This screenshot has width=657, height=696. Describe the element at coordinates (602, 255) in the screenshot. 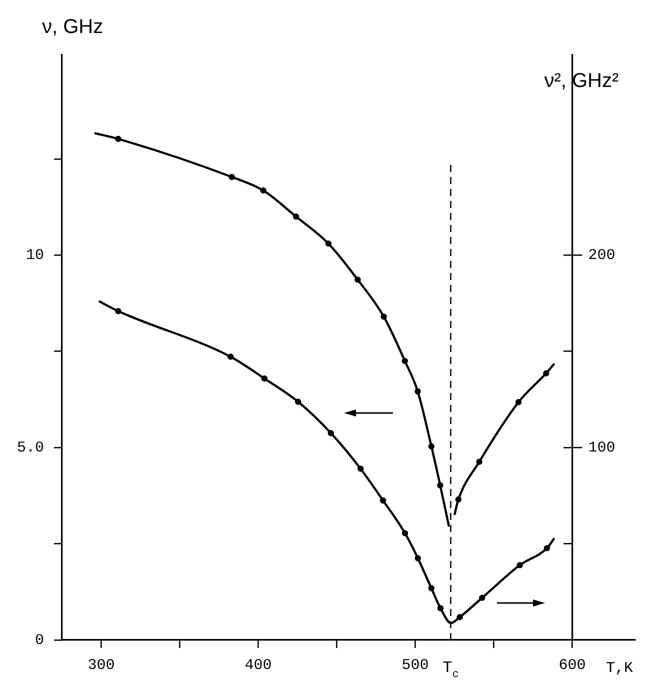

I see `y2-tick-label: 200` at that location.